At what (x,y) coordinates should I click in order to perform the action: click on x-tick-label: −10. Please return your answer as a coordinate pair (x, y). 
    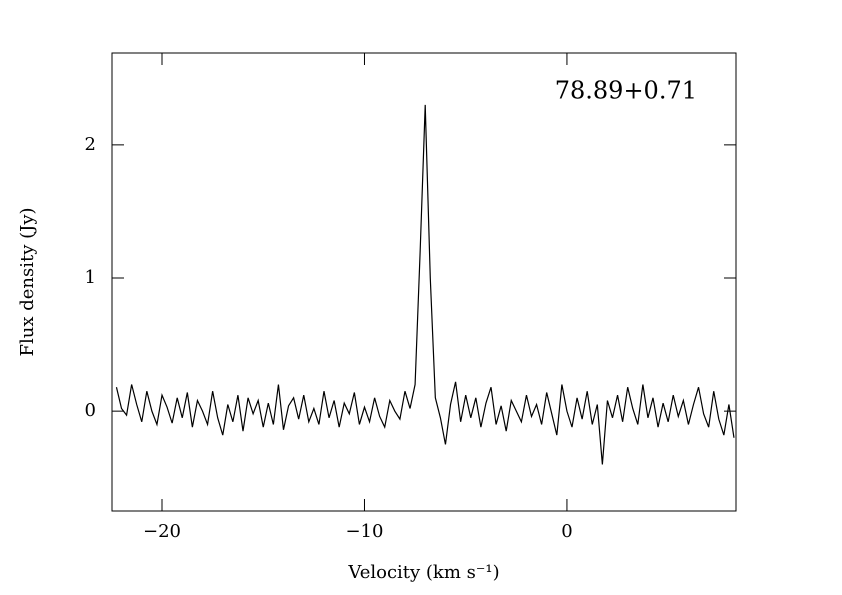
    Looking at the image, I should click on (364, 531).